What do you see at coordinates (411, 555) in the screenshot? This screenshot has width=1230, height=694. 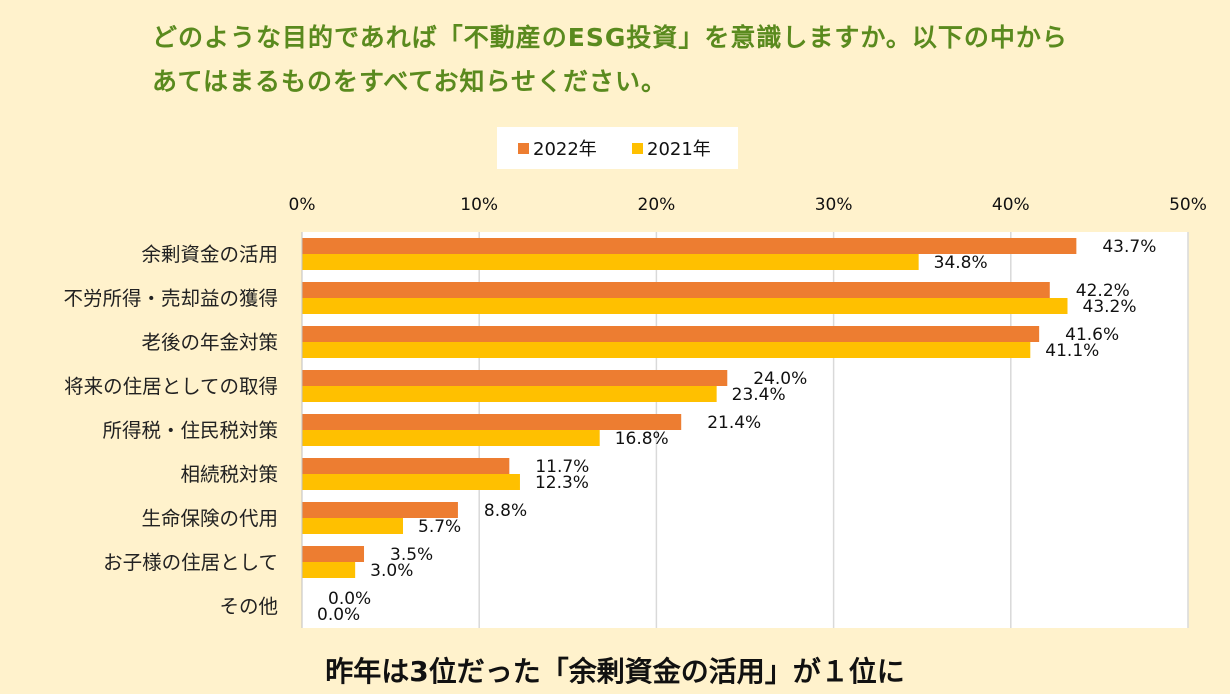 I see `data-label: 3.5%` at bounding box center [411, 555].